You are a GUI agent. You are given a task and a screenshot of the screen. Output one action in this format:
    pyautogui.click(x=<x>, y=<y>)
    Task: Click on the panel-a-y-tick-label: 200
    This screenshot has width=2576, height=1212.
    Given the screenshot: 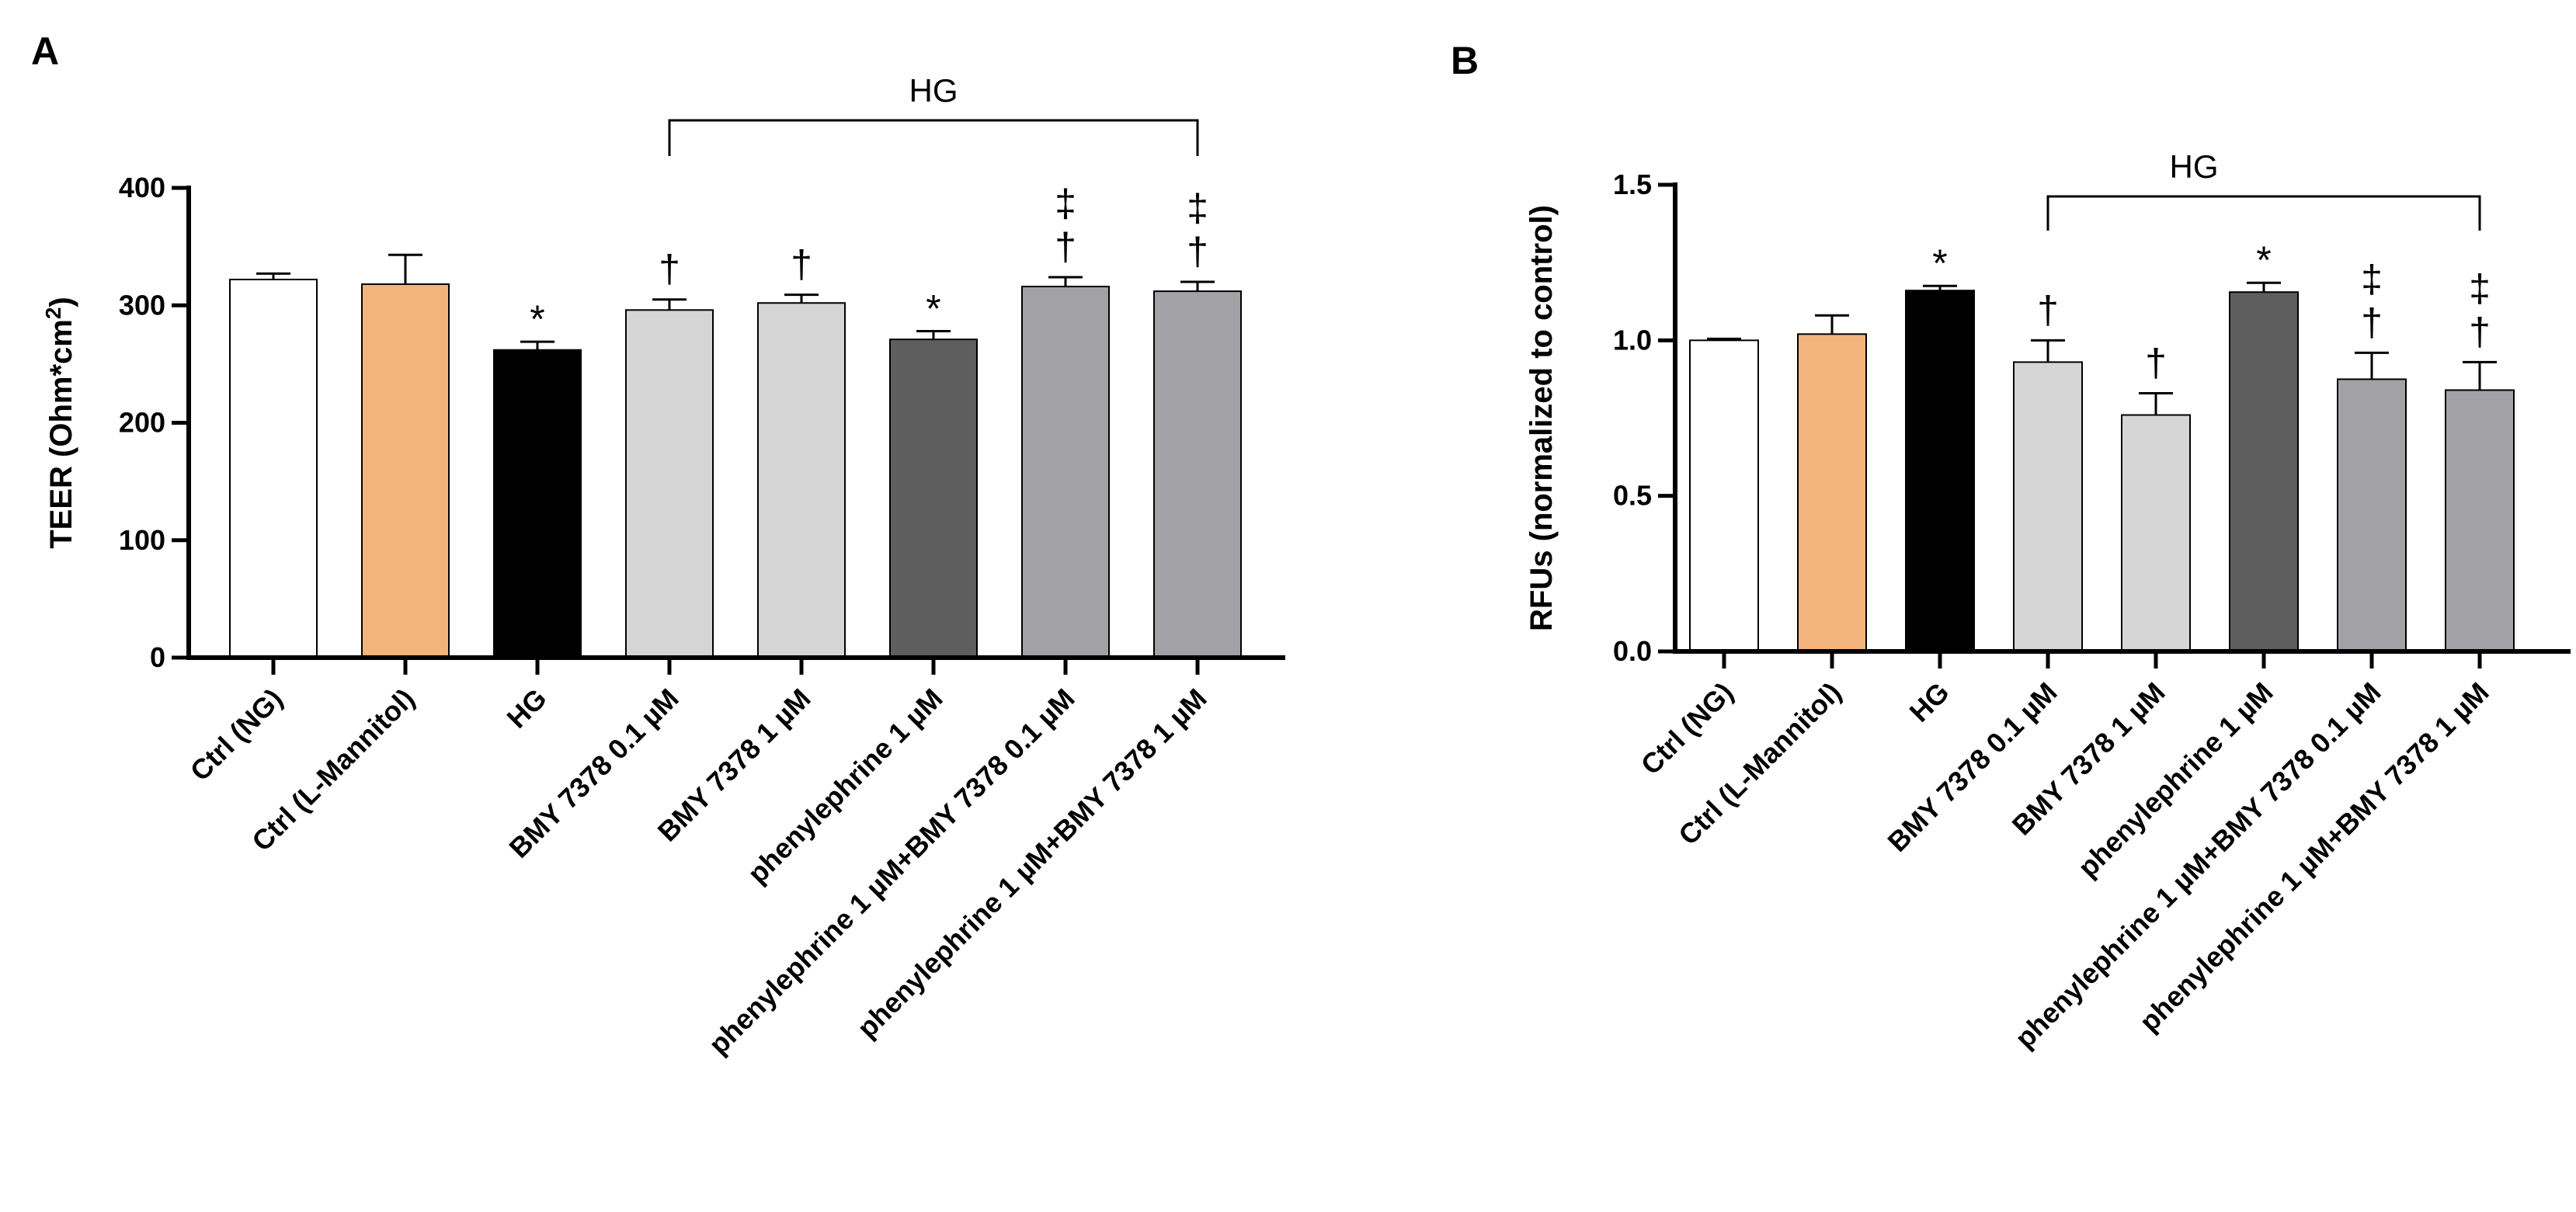 What is the action you would take?
    pyautogui.click(x=142, y=423)
    